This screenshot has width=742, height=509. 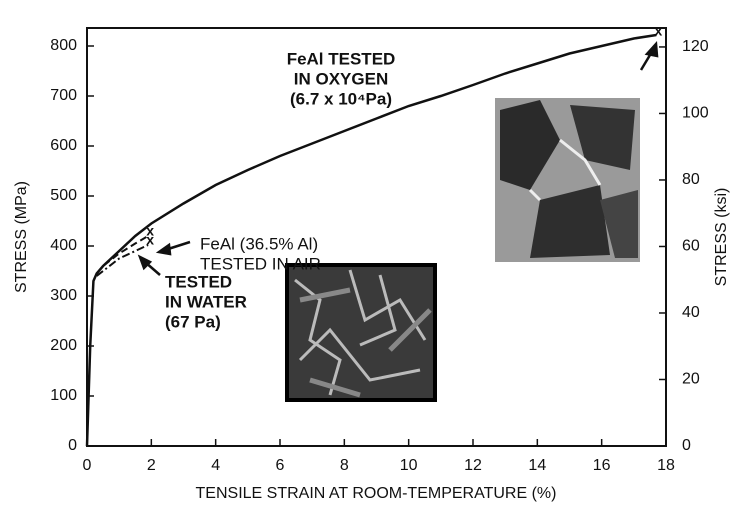 I want to click on inset-oxygen, so click(x=567, y=180).